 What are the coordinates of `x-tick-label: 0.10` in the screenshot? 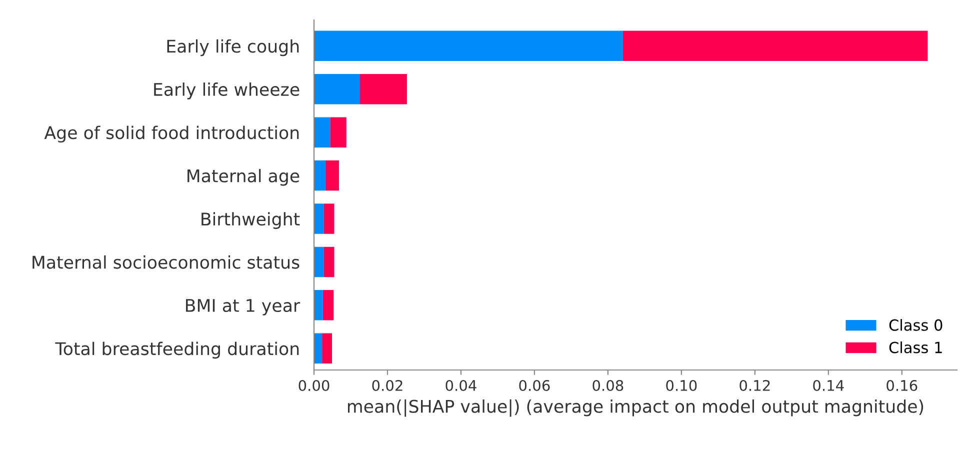 It's located at (681, 386).